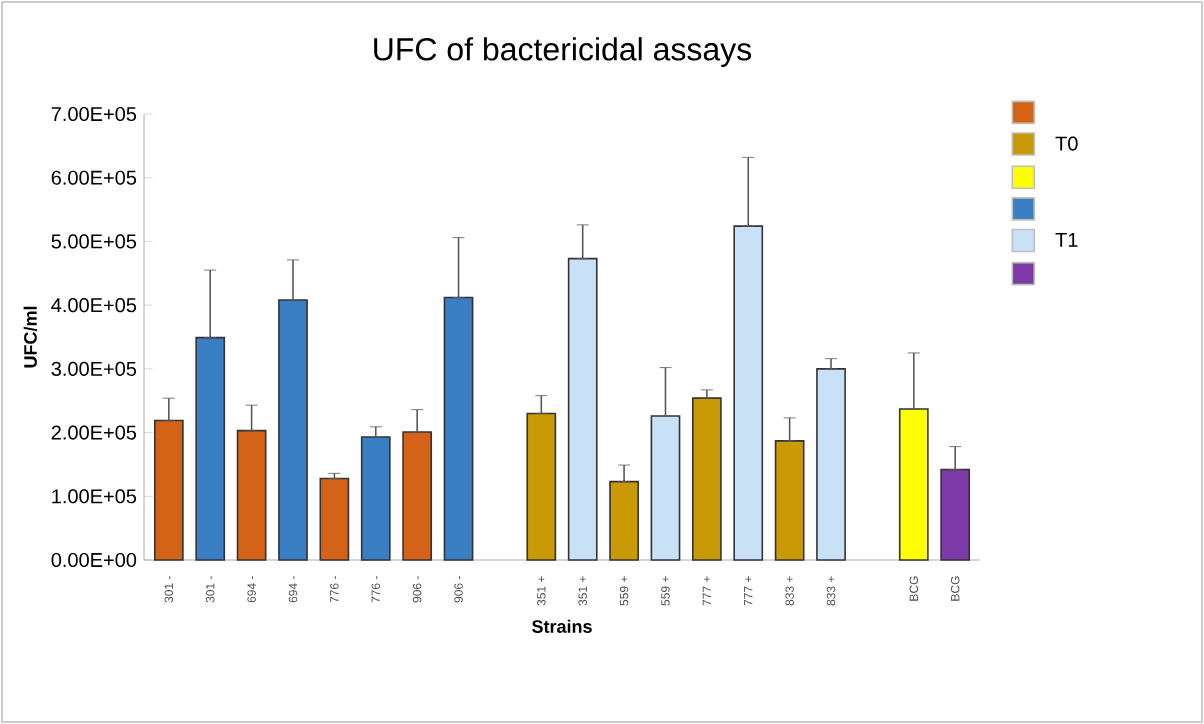 The width and height of the screenshot is (1204, 724). I want to click on y-tick-label: 0.00E+00, so click(94, 560).